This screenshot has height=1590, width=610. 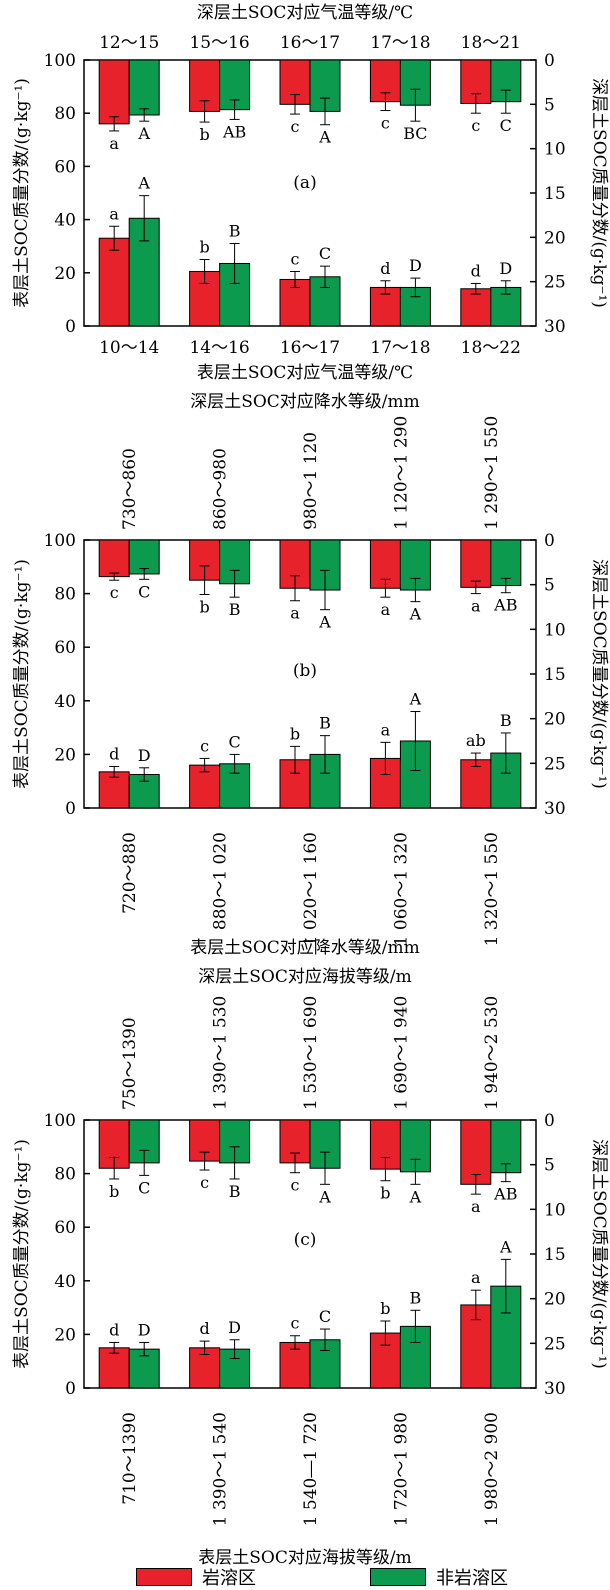 I want to click on panel-2-left-tick-label: 100, so click(x=60, y=541).